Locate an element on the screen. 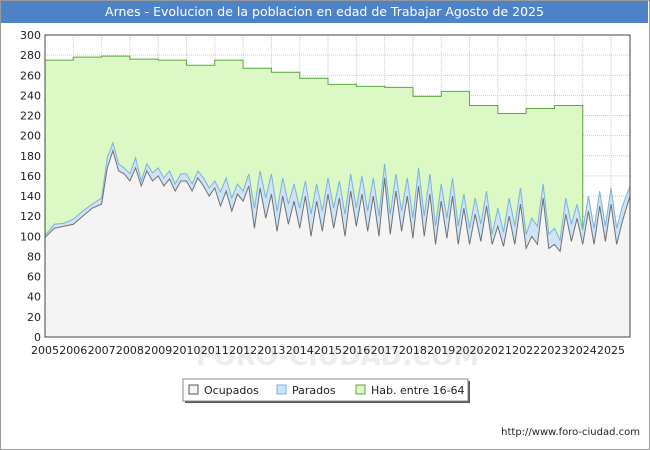 The width and height of the screenshot is (650, 450). y-tick-label: 180 is located at coordinates (30, 156).